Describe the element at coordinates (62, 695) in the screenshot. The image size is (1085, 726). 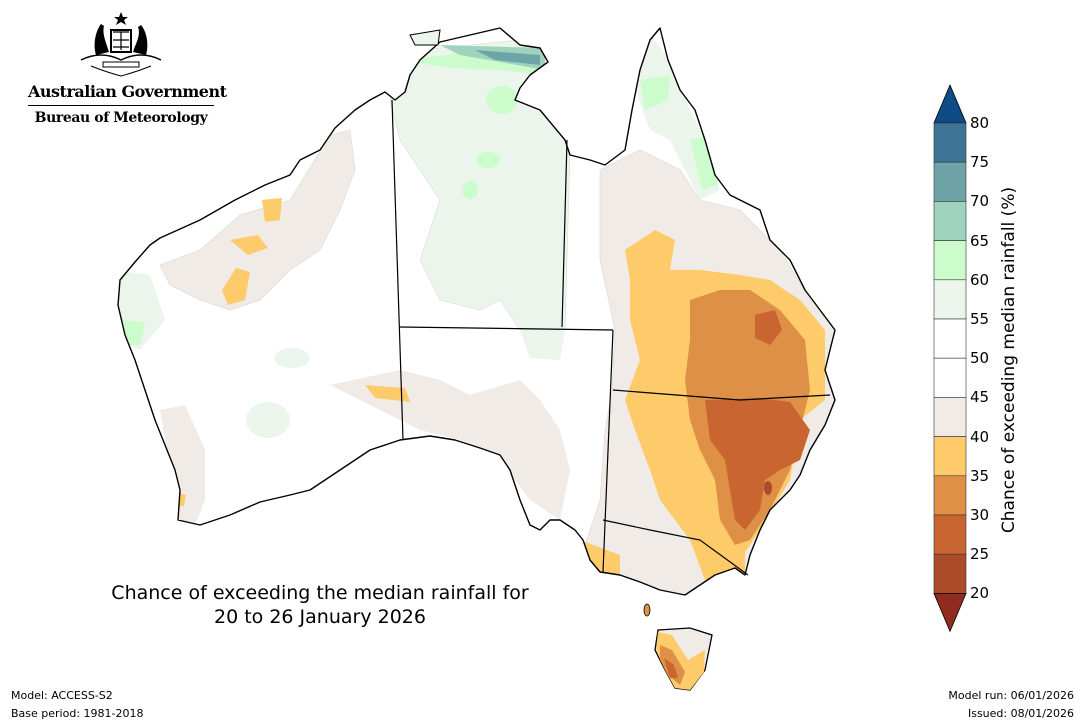
I see `model-name: Model: ACCESS-S2` at that location.